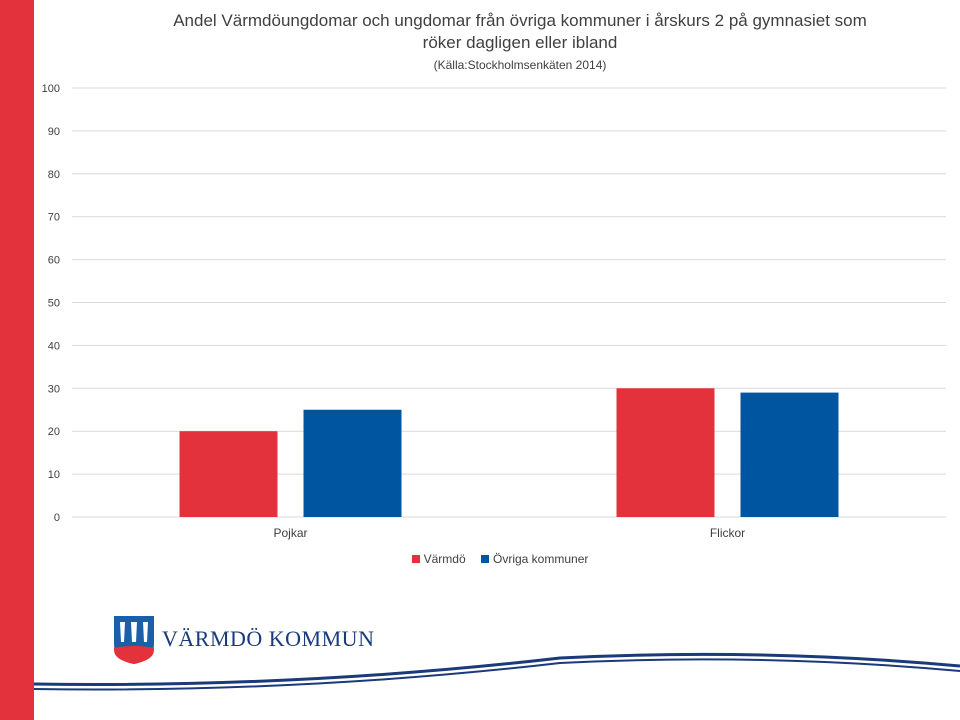 Image resolution: width=960 pixels, height=720 pixels. I want to click on y-tick-label: 80, so click(54, 175).